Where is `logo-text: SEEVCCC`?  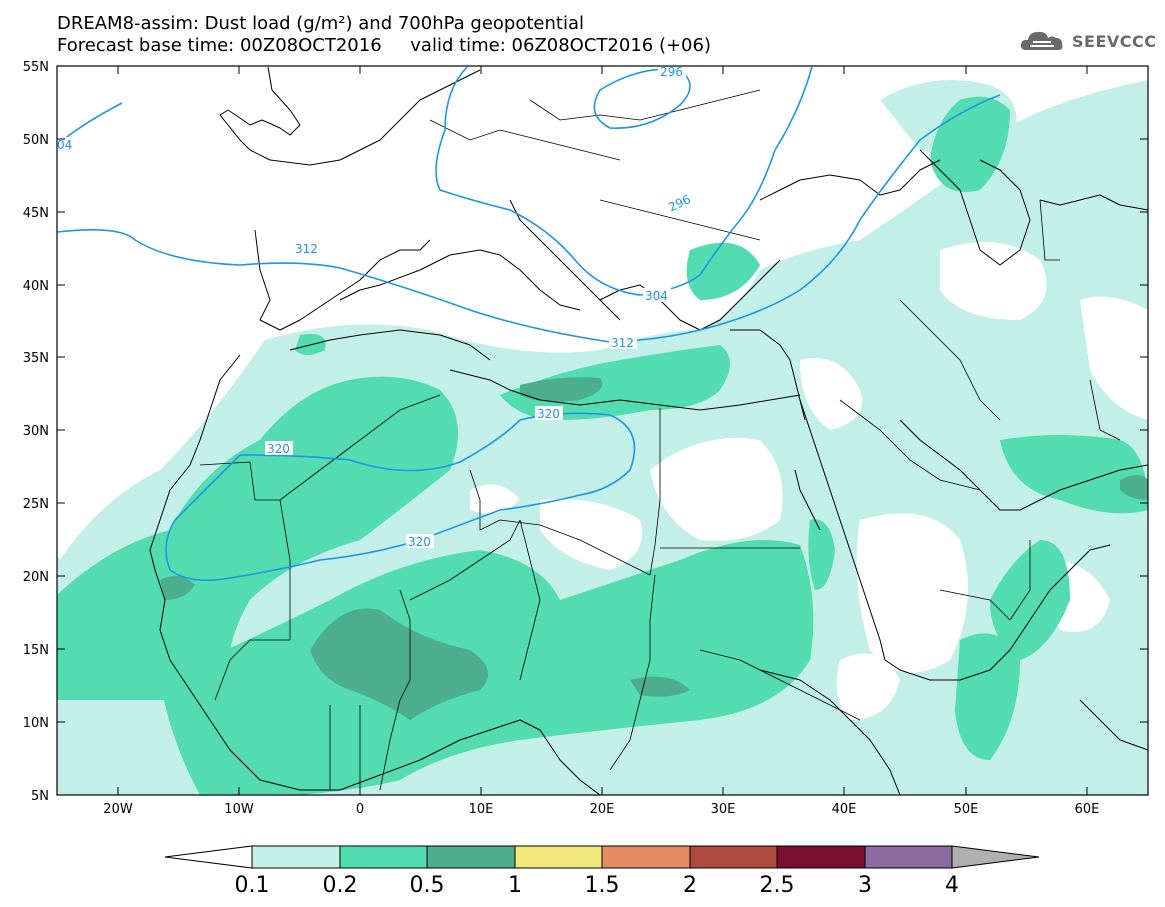 logo-text: SEEVCCC is located at coordinates (1114, 41).